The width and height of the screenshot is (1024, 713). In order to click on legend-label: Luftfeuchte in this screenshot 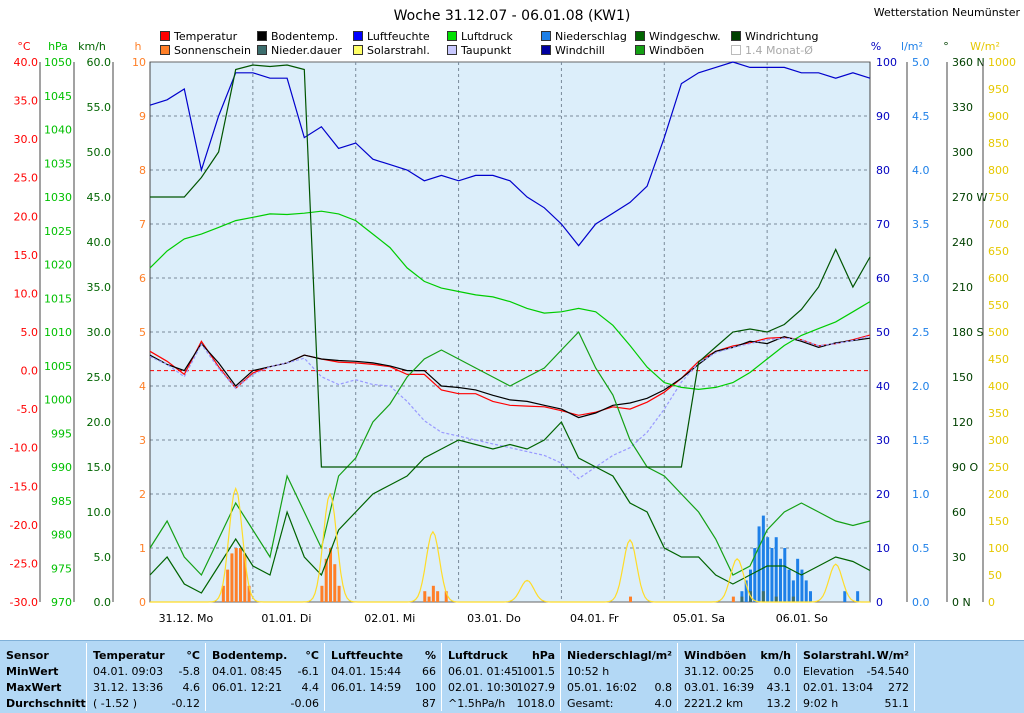, I will do `click(398, 36)`.